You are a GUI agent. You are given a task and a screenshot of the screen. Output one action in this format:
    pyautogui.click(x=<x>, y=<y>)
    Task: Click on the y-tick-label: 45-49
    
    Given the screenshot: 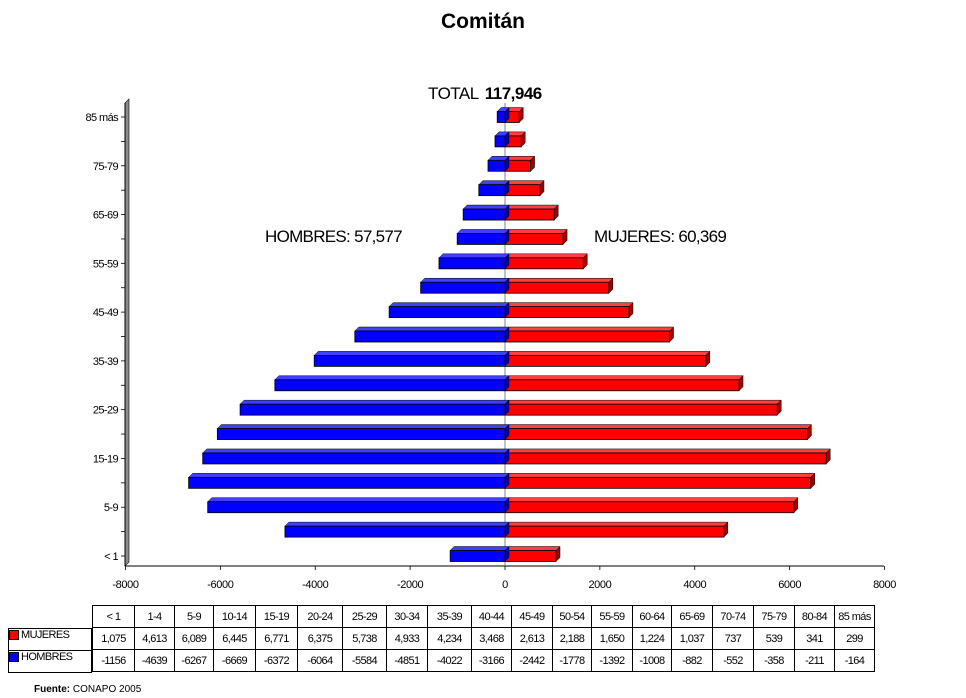 What is the action you would take?
    pyautogui.click(x=106, y=313)
    